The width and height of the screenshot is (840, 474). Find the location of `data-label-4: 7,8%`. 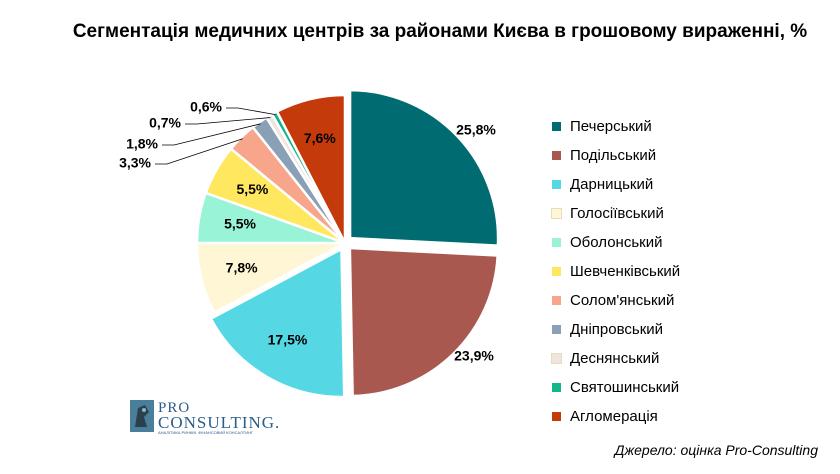

data-label-4: 7,8% is located at coordinates (242, 268).